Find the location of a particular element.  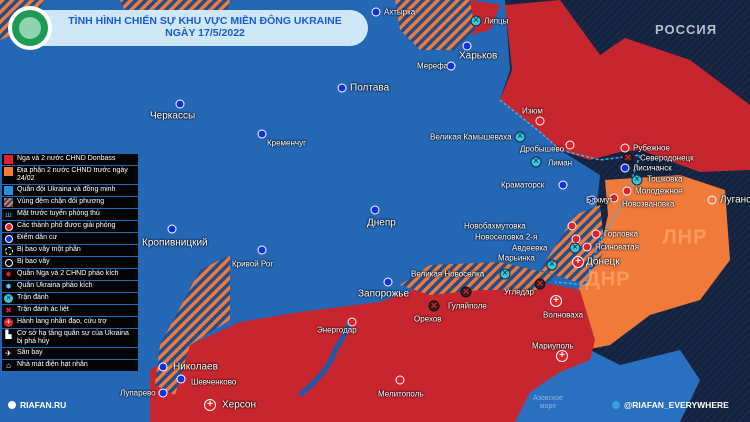

legend-item: Các thành phố được giải phóng is located at coordinates (70, 226).